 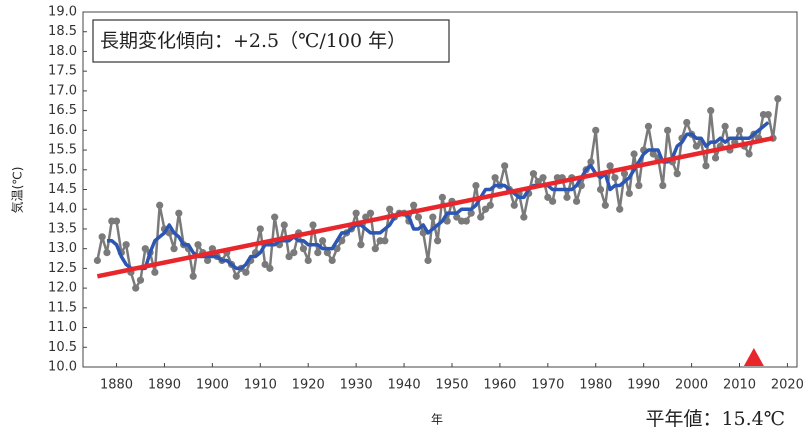 I want to click on y-tick-label: 10.0, so click(x=62, y=367).